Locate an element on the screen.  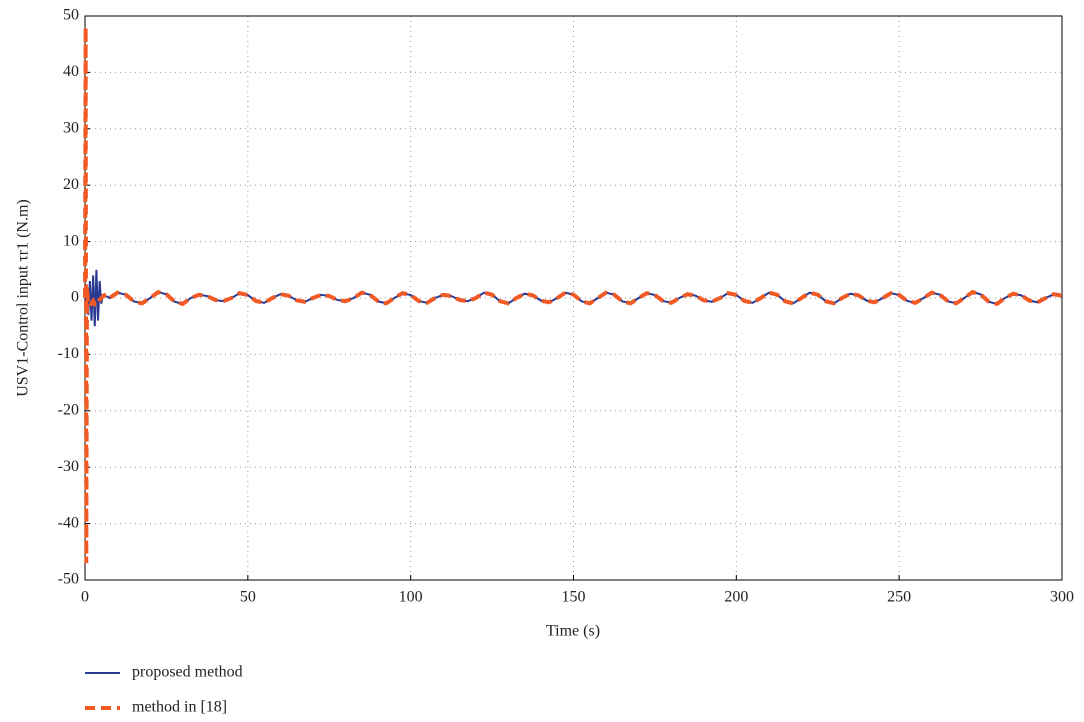
legend-label: method in [18] is located at coordinates (179, 707).